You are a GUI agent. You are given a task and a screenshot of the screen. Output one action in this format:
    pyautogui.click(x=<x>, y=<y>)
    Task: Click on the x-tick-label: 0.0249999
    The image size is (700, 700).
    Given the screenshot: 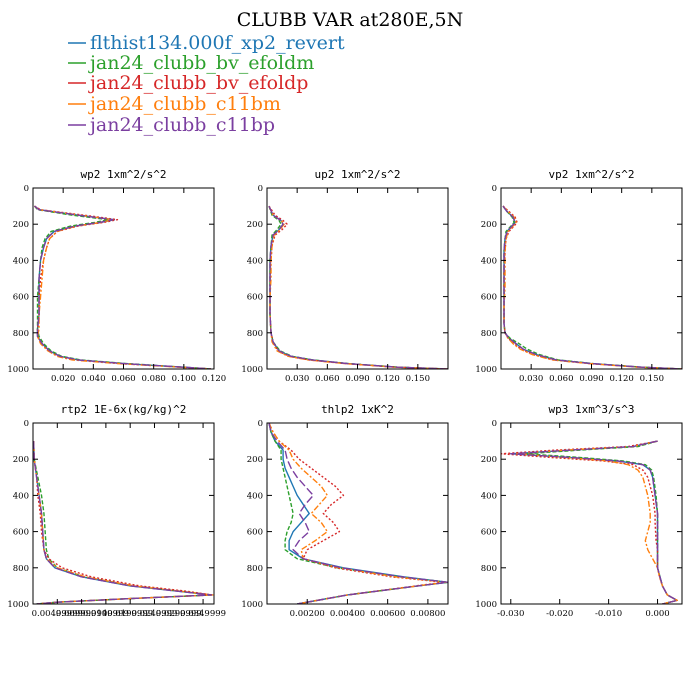 What is the action you would take?
    pyautogui.click(x=154, y=614)
    